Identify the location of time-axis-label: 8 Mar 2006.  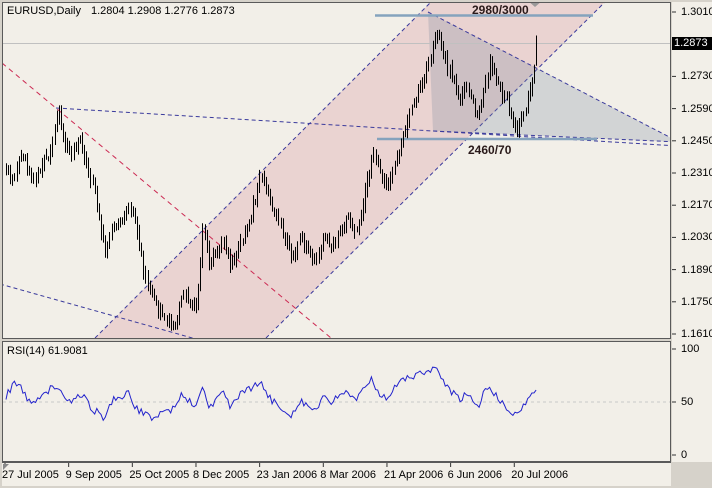
(348, 475).